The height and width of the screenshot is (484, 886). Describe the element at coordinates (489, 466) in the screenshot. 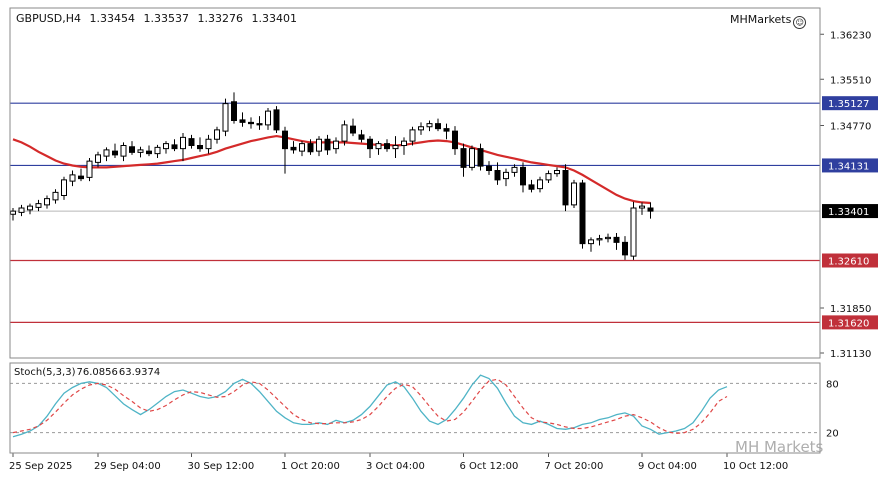

I see `x-tick-label: 6 Oct 12:00` at that location.